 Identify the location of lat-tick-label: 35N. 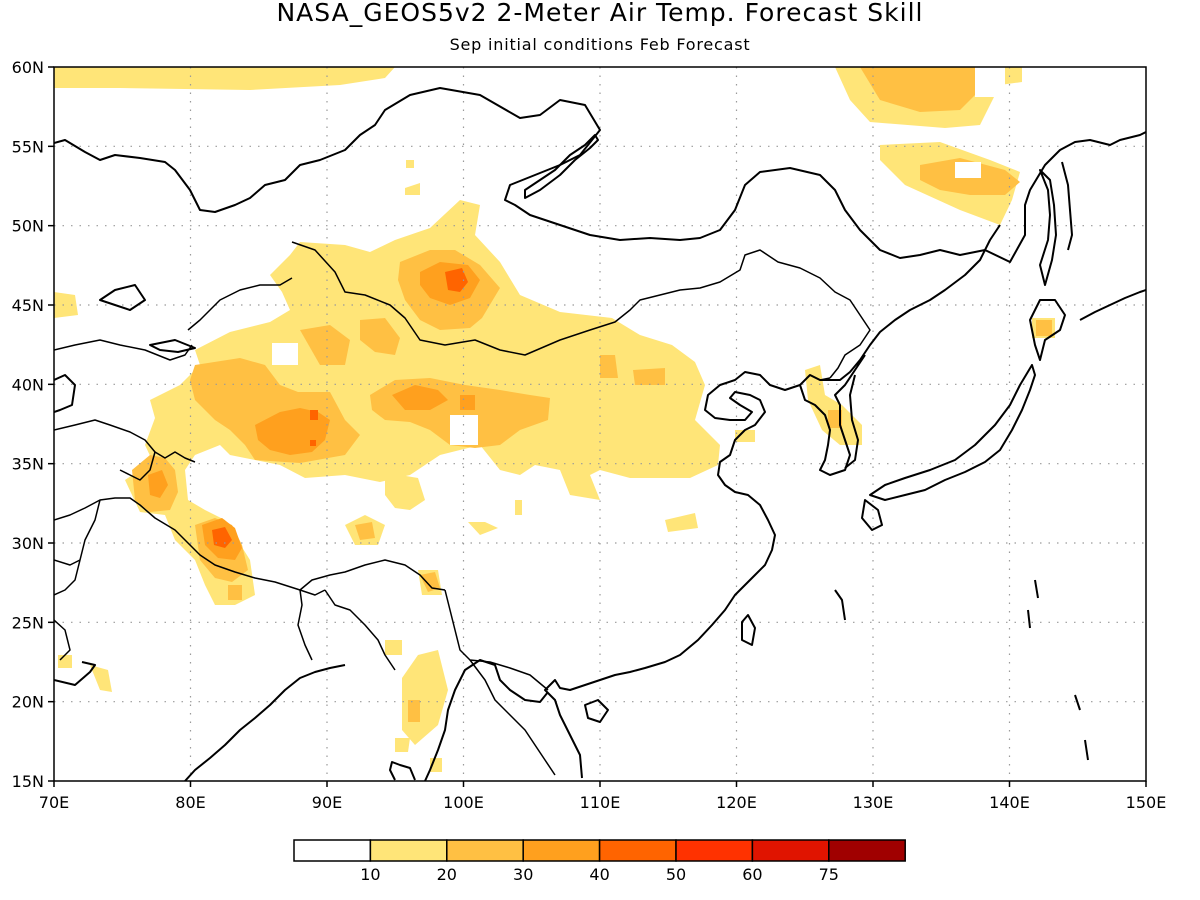
(28, 464).